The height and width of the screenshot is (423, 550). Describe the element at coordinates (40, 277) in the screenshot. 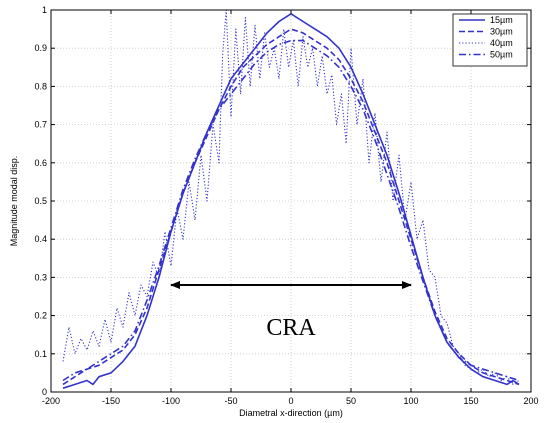

I see `y-tick-label: 0.3` at that location.